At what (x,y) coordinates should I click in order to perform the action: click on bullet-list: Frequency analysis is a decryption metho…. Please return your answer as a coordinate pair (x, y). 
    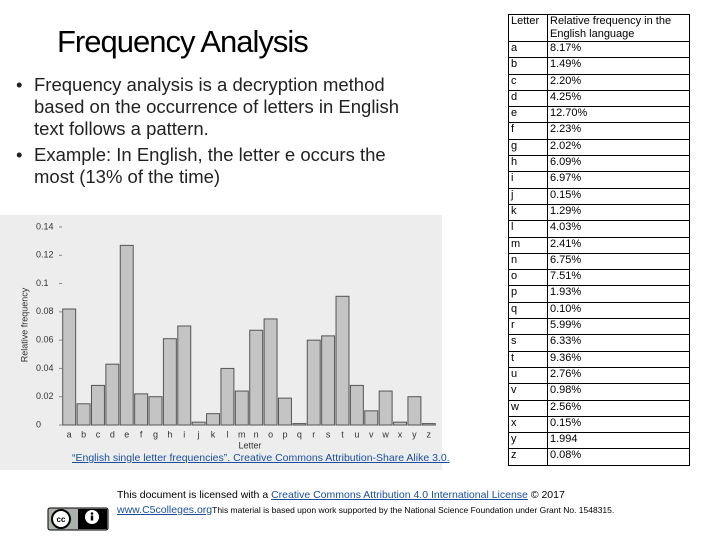
    Looking at the image, I should click on (211, 133).